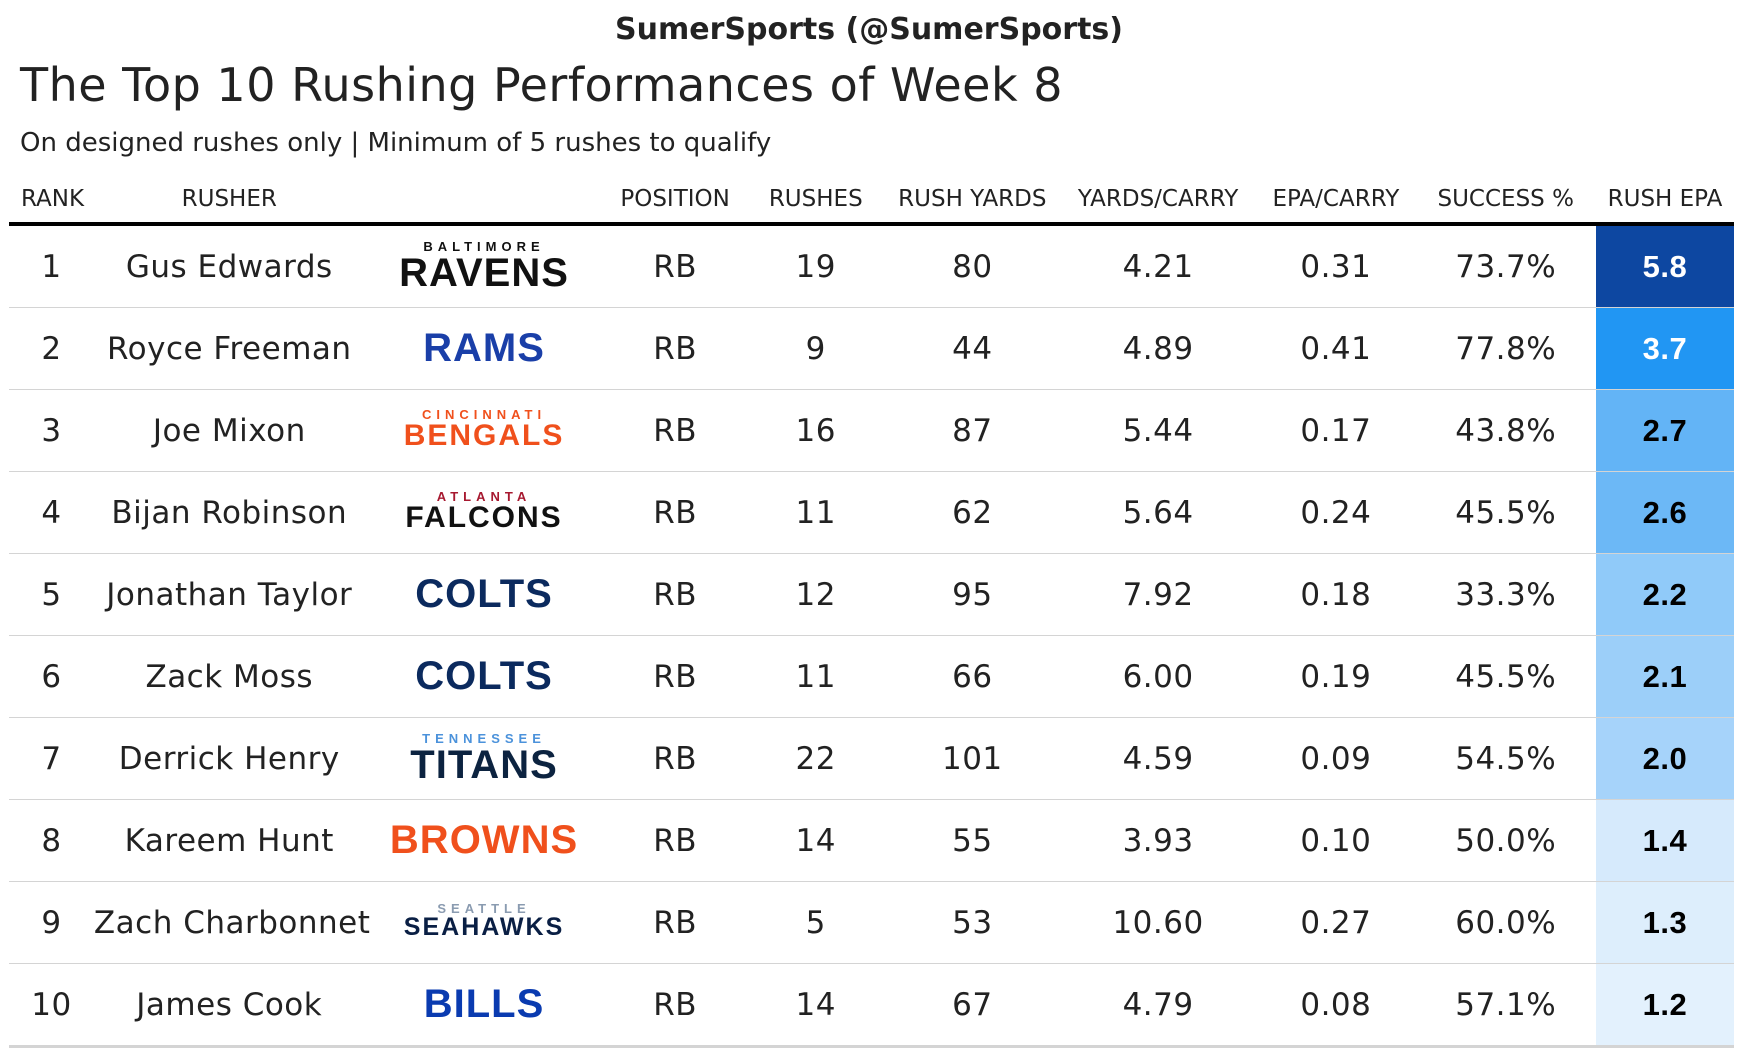  I want to click on cell-rank: 9, so click(51, 922).